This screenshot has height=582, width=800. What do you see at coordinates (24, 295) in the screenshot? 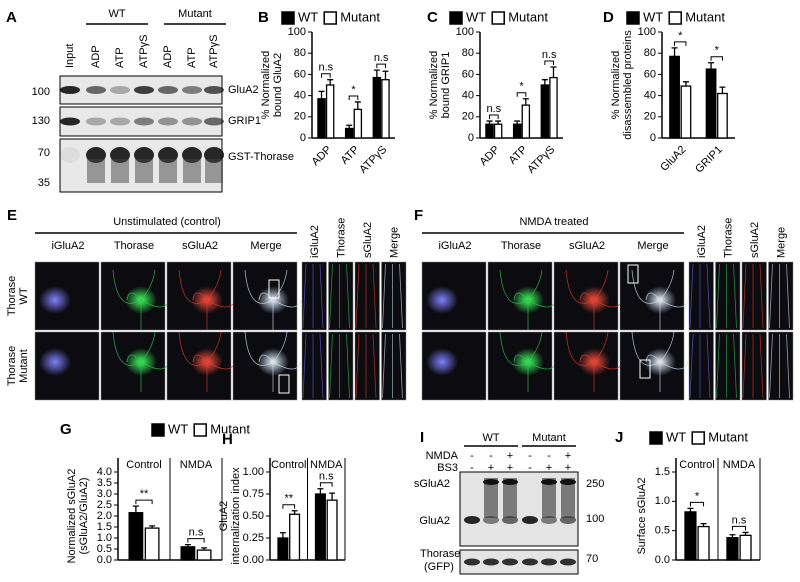
I see `row-label: WT` at bounding box center [24, 295].